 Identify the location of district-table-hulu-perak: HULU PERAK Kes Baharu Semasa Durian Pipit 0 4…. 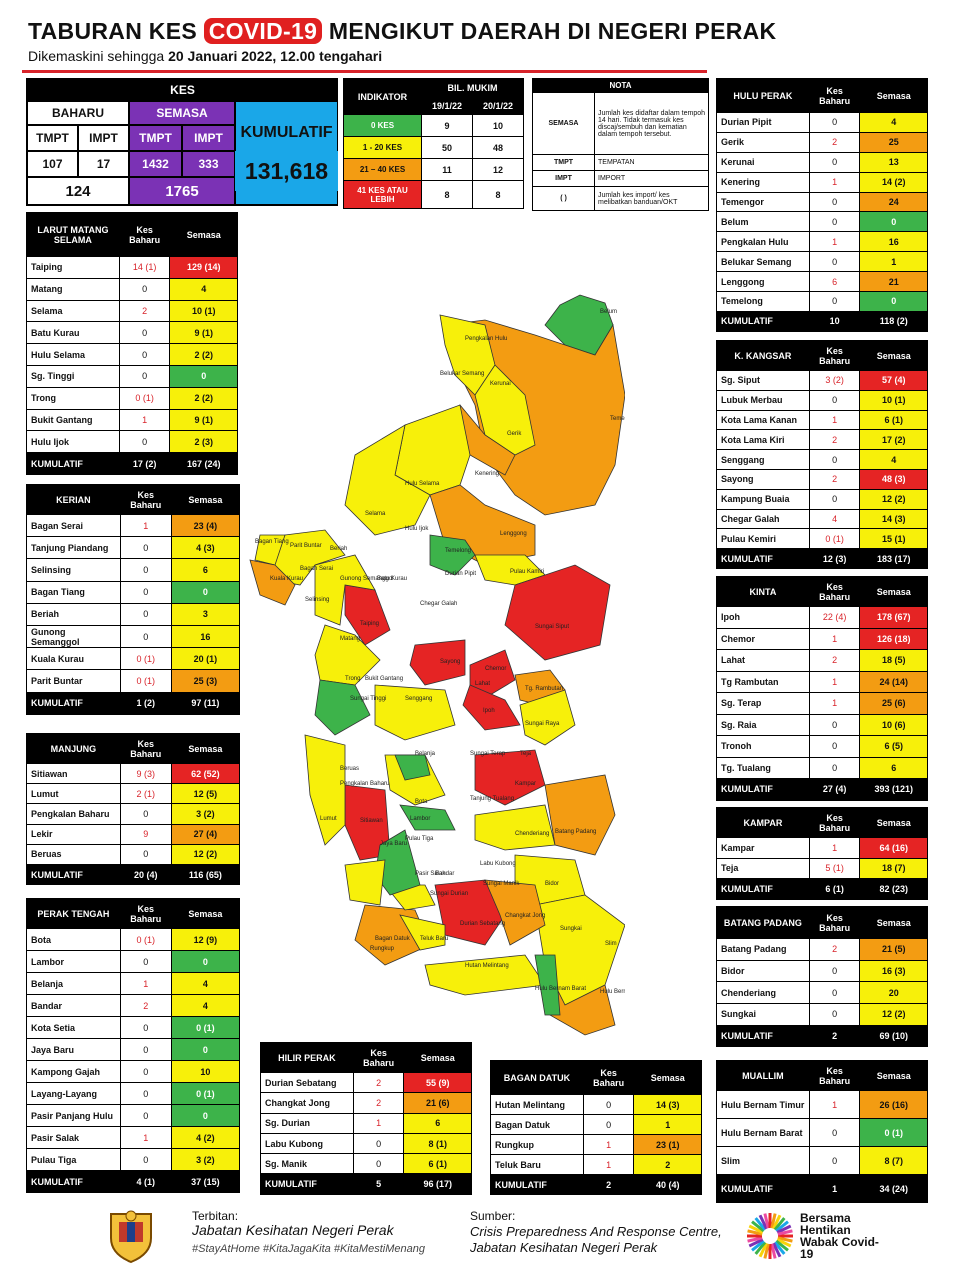
(822, 205).